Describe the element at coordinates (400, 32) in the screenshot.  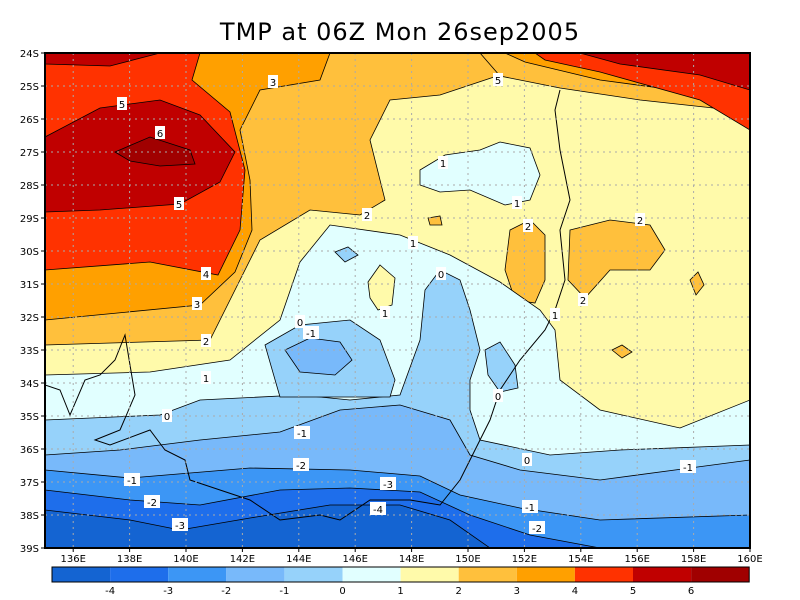
I see `plot-title: TMP at 06Z Mon 26sep2005` at that location.